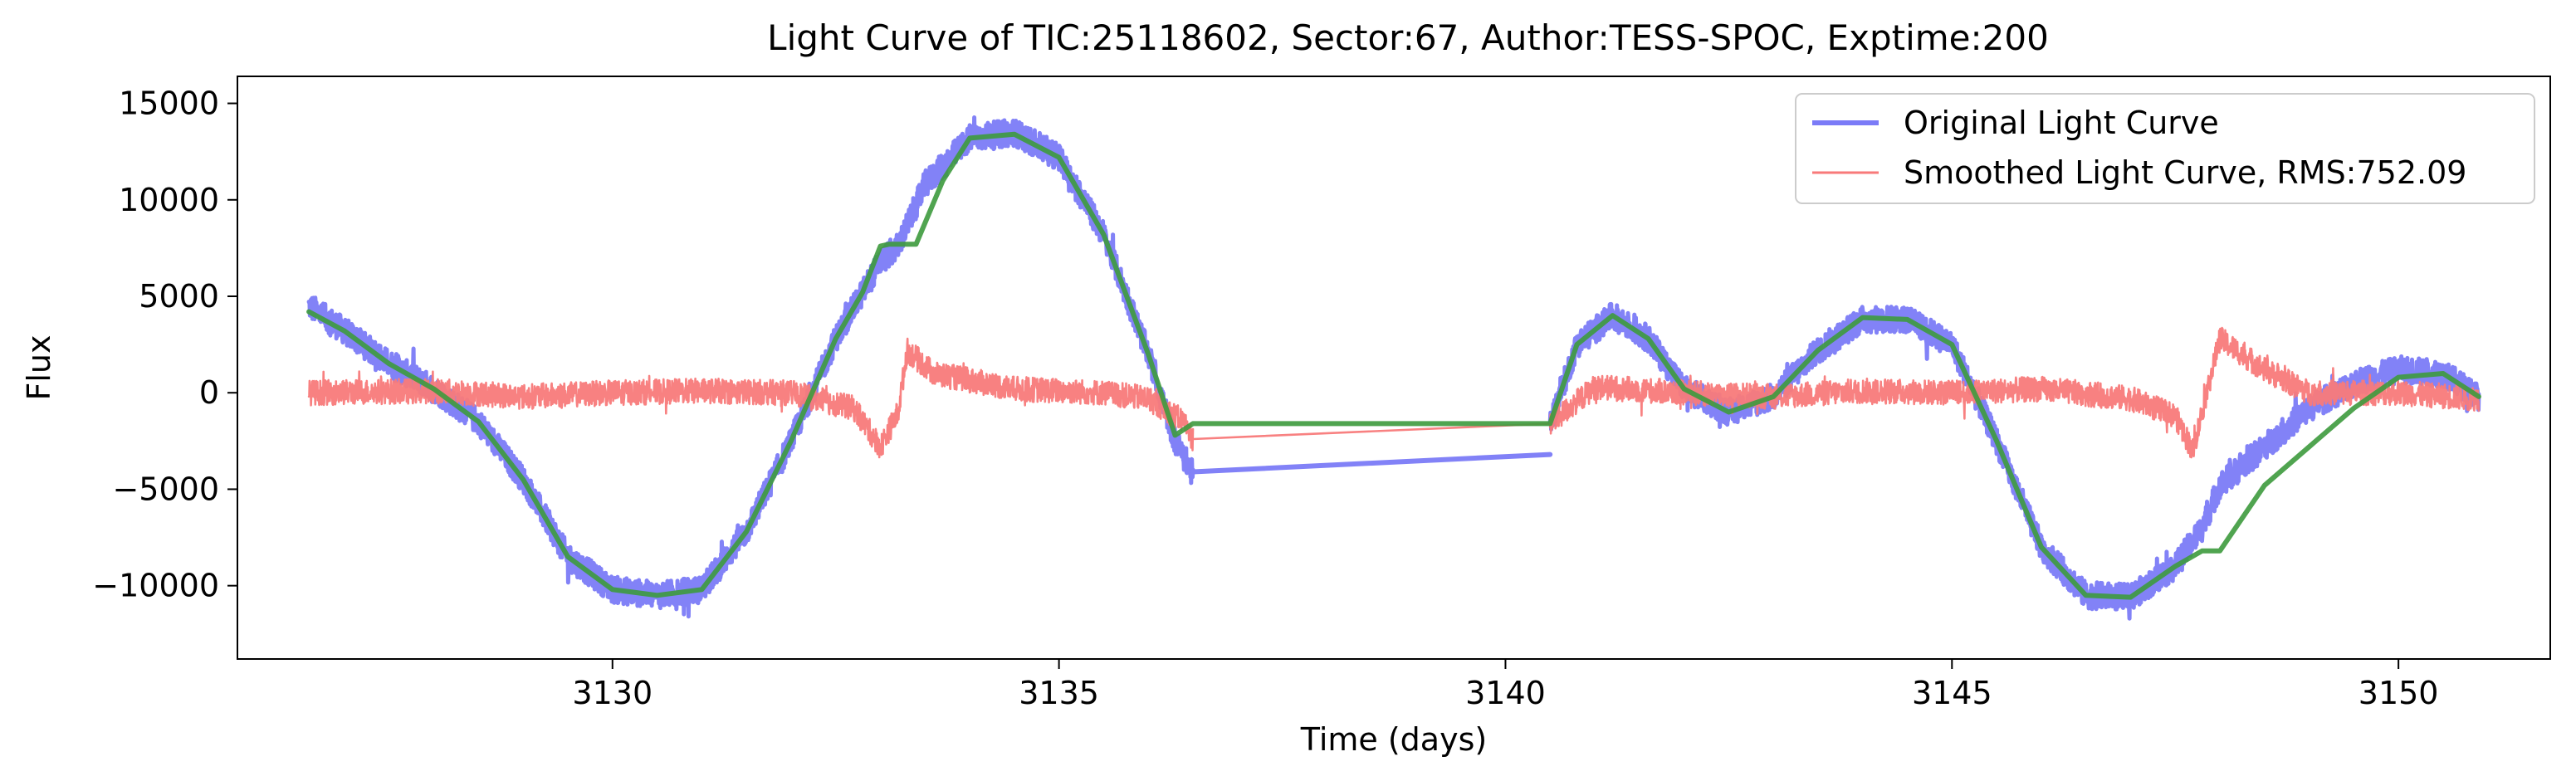 This screenshot has height=781, width=2576. I want to click on x-axis-label: Time (days), so click(1393, 739).